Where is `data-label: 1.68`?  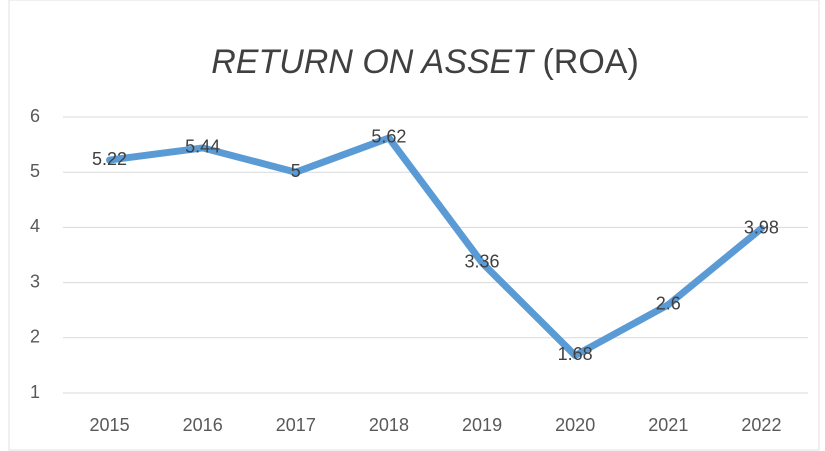
data-label: 1.68 is located at coordinates (575, 354).